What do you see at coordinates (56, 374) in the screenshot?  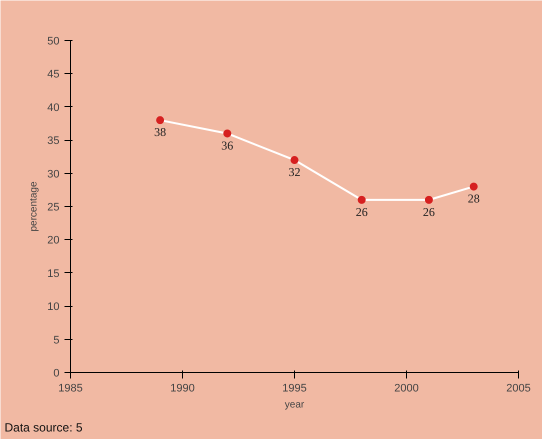 I see `y-tick-label: 0` at bounding box center [56, 374].